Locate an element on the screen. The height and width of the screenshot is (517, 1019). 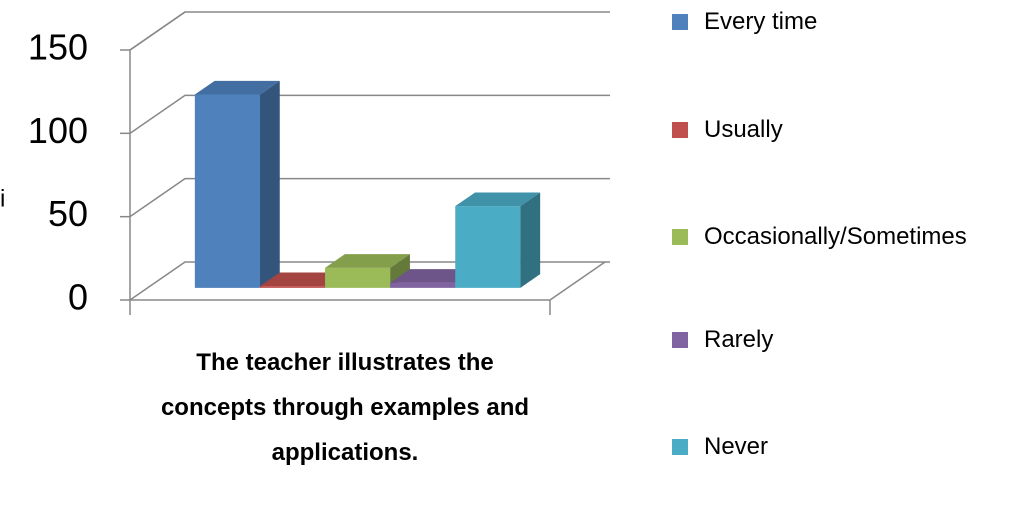
y-tick-label: 0 is located at coordinates (78, 297).